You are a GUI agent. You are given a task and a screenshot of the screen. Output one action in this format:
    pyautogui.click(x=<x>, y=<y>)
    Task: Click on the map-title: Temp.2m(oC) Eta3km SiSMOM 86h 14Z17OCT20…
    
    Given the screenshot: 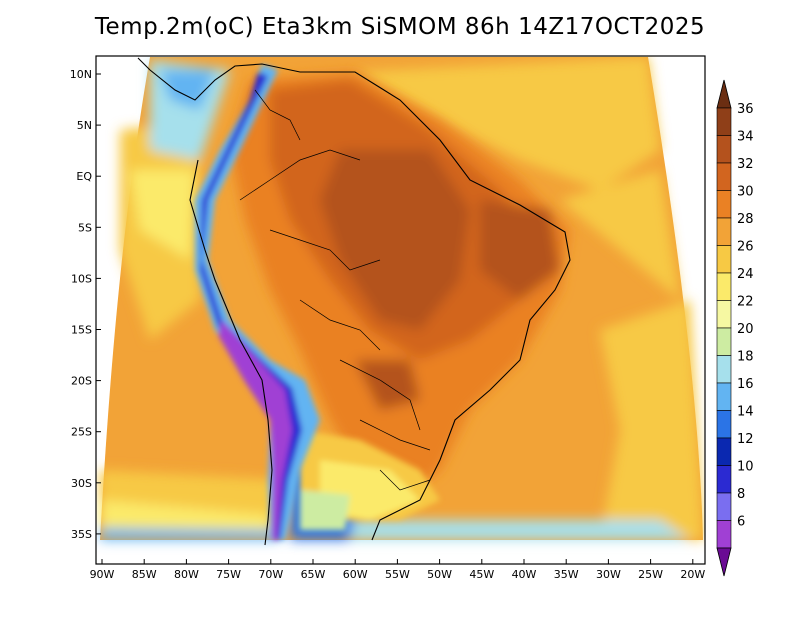 What is the action you would take?
    pyautogui.click(x=400, y=27)
    